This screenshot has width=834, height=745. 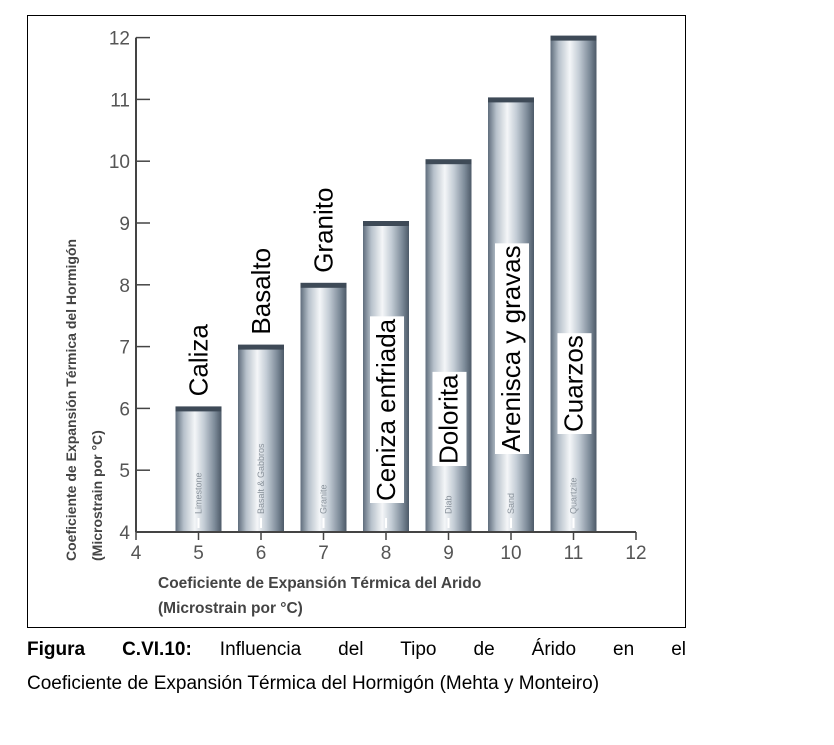 I want to click on x-tick-label-4: 8, so click(x=386, y=553).